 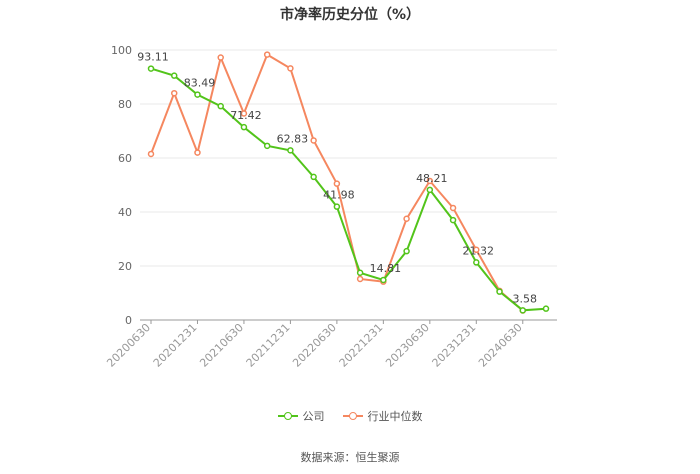 I want to click on data-label: 71.42, so click(x=246, y=115).